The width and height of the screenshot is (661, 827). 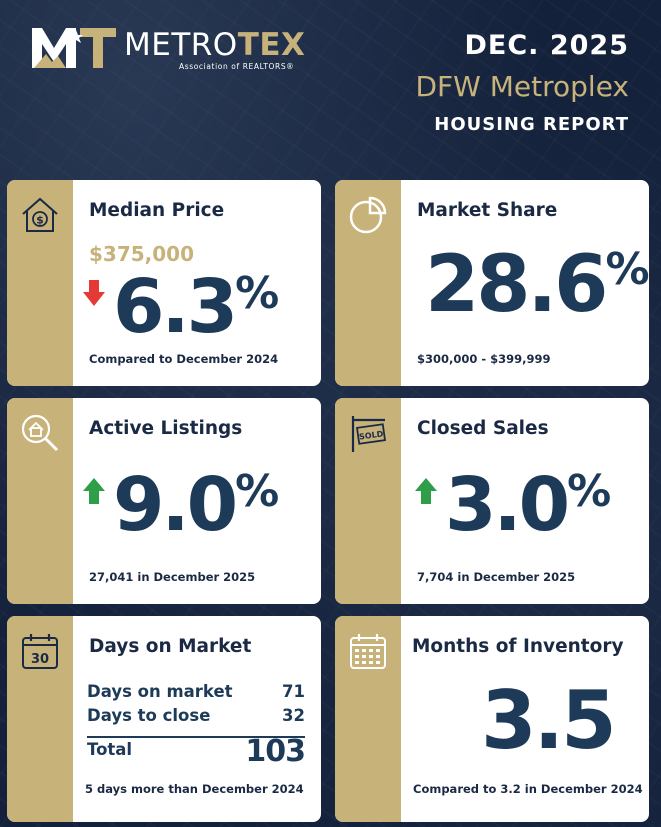 I want to click on calendar-30-icon: 30, so click(x=40, y=651).